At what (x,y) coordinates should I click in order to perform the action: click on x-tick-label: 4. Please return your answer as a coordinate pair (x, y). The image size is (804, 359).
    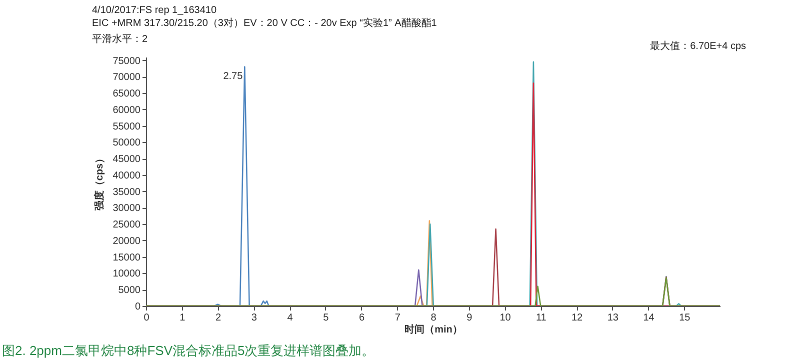
    Looking at the image, I should click on (290, 318).